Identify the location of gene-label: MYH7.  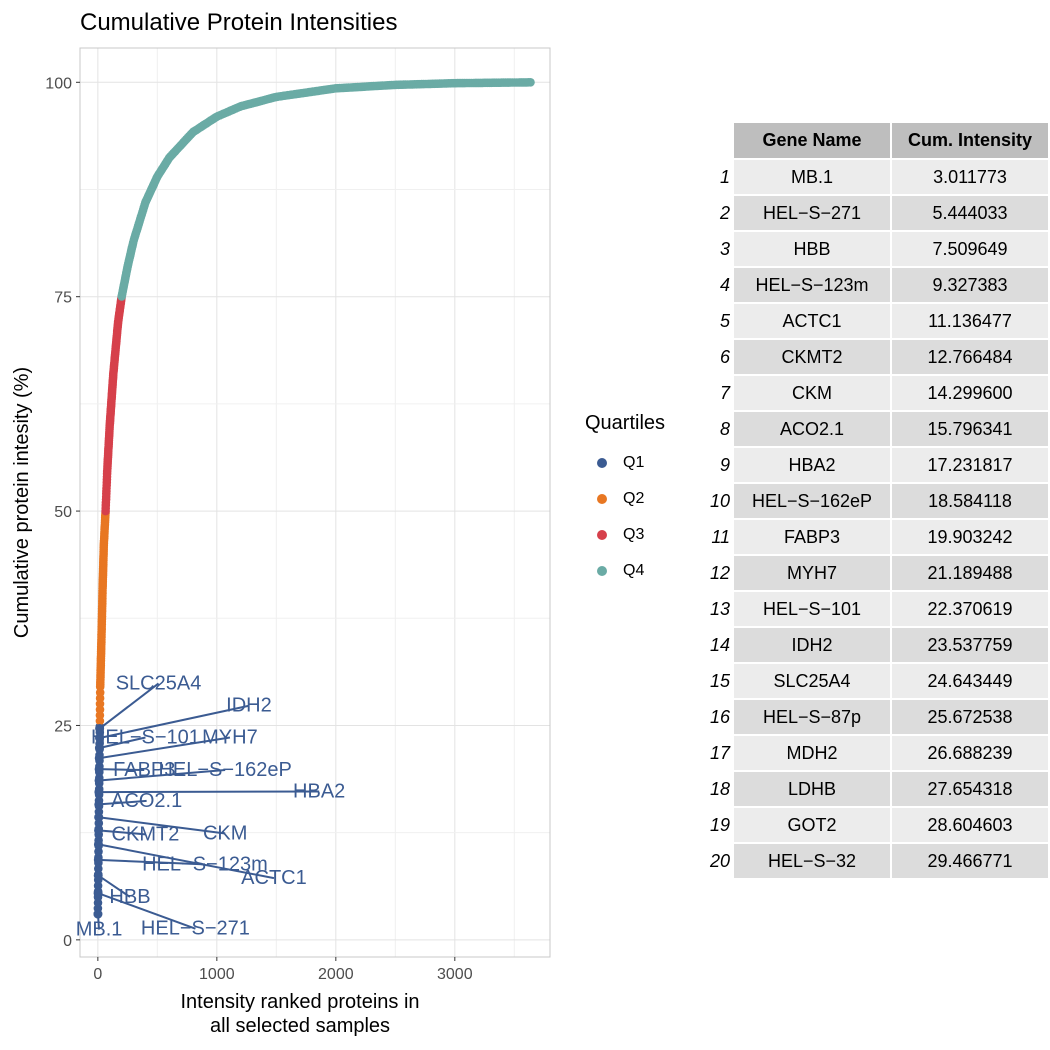
(230, 737).